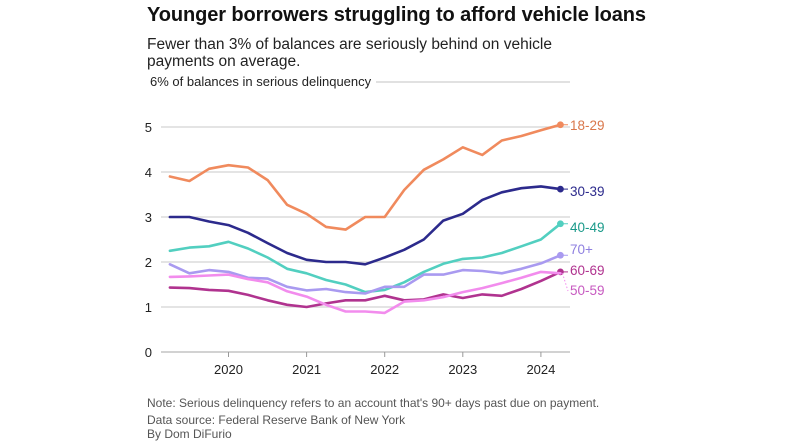 This screenshot has width=790, height=444. What do you see at coordinates (148, 307) in the screenshot?
I see `y-tick-label: 1` at bounding box center [148, 307].